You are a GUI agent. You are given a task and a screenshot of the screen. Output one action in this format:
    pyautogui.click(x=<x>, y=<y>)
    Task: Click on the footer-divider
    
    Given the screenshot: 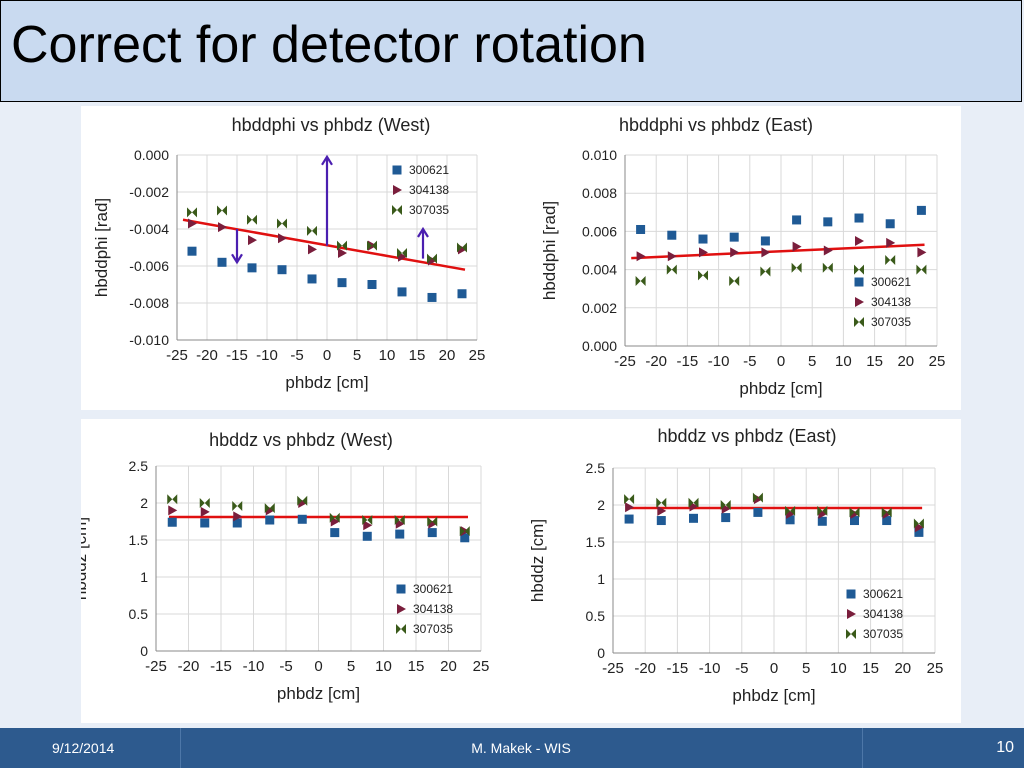 What is the action you would take?
    pyautogui.click(x=862, y=748)
    